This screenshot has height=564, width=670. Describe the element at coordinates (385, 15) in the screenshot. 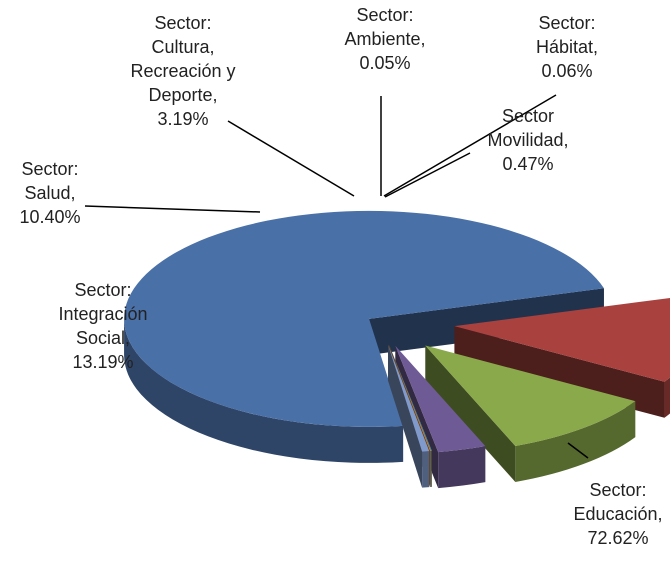

I see `data-label-4-line-0: Sector:` at that location.